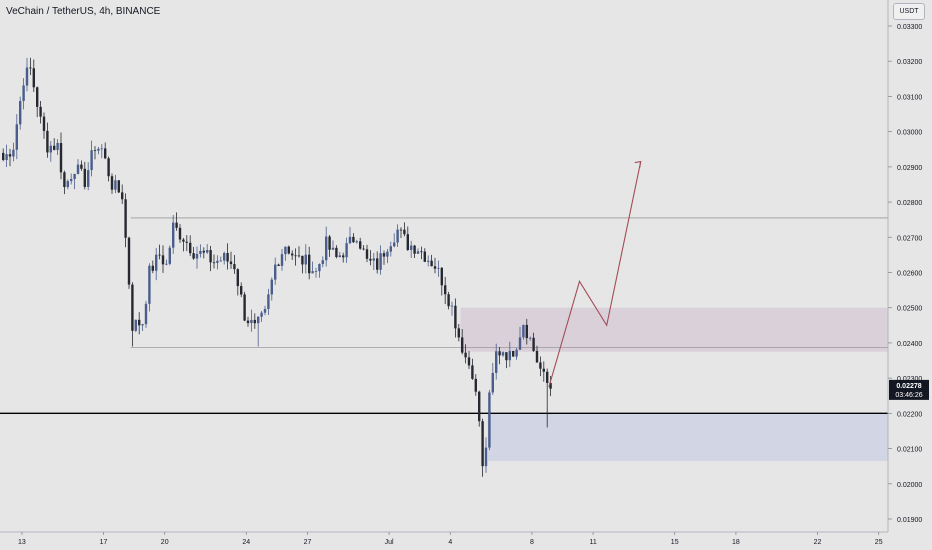 Image resolution: width=932 pixels, height=550 pixels. What do you see at coordinates (674, 329) in the screenshot?
I see `resistance-zone` at bounding box center [674, 329].